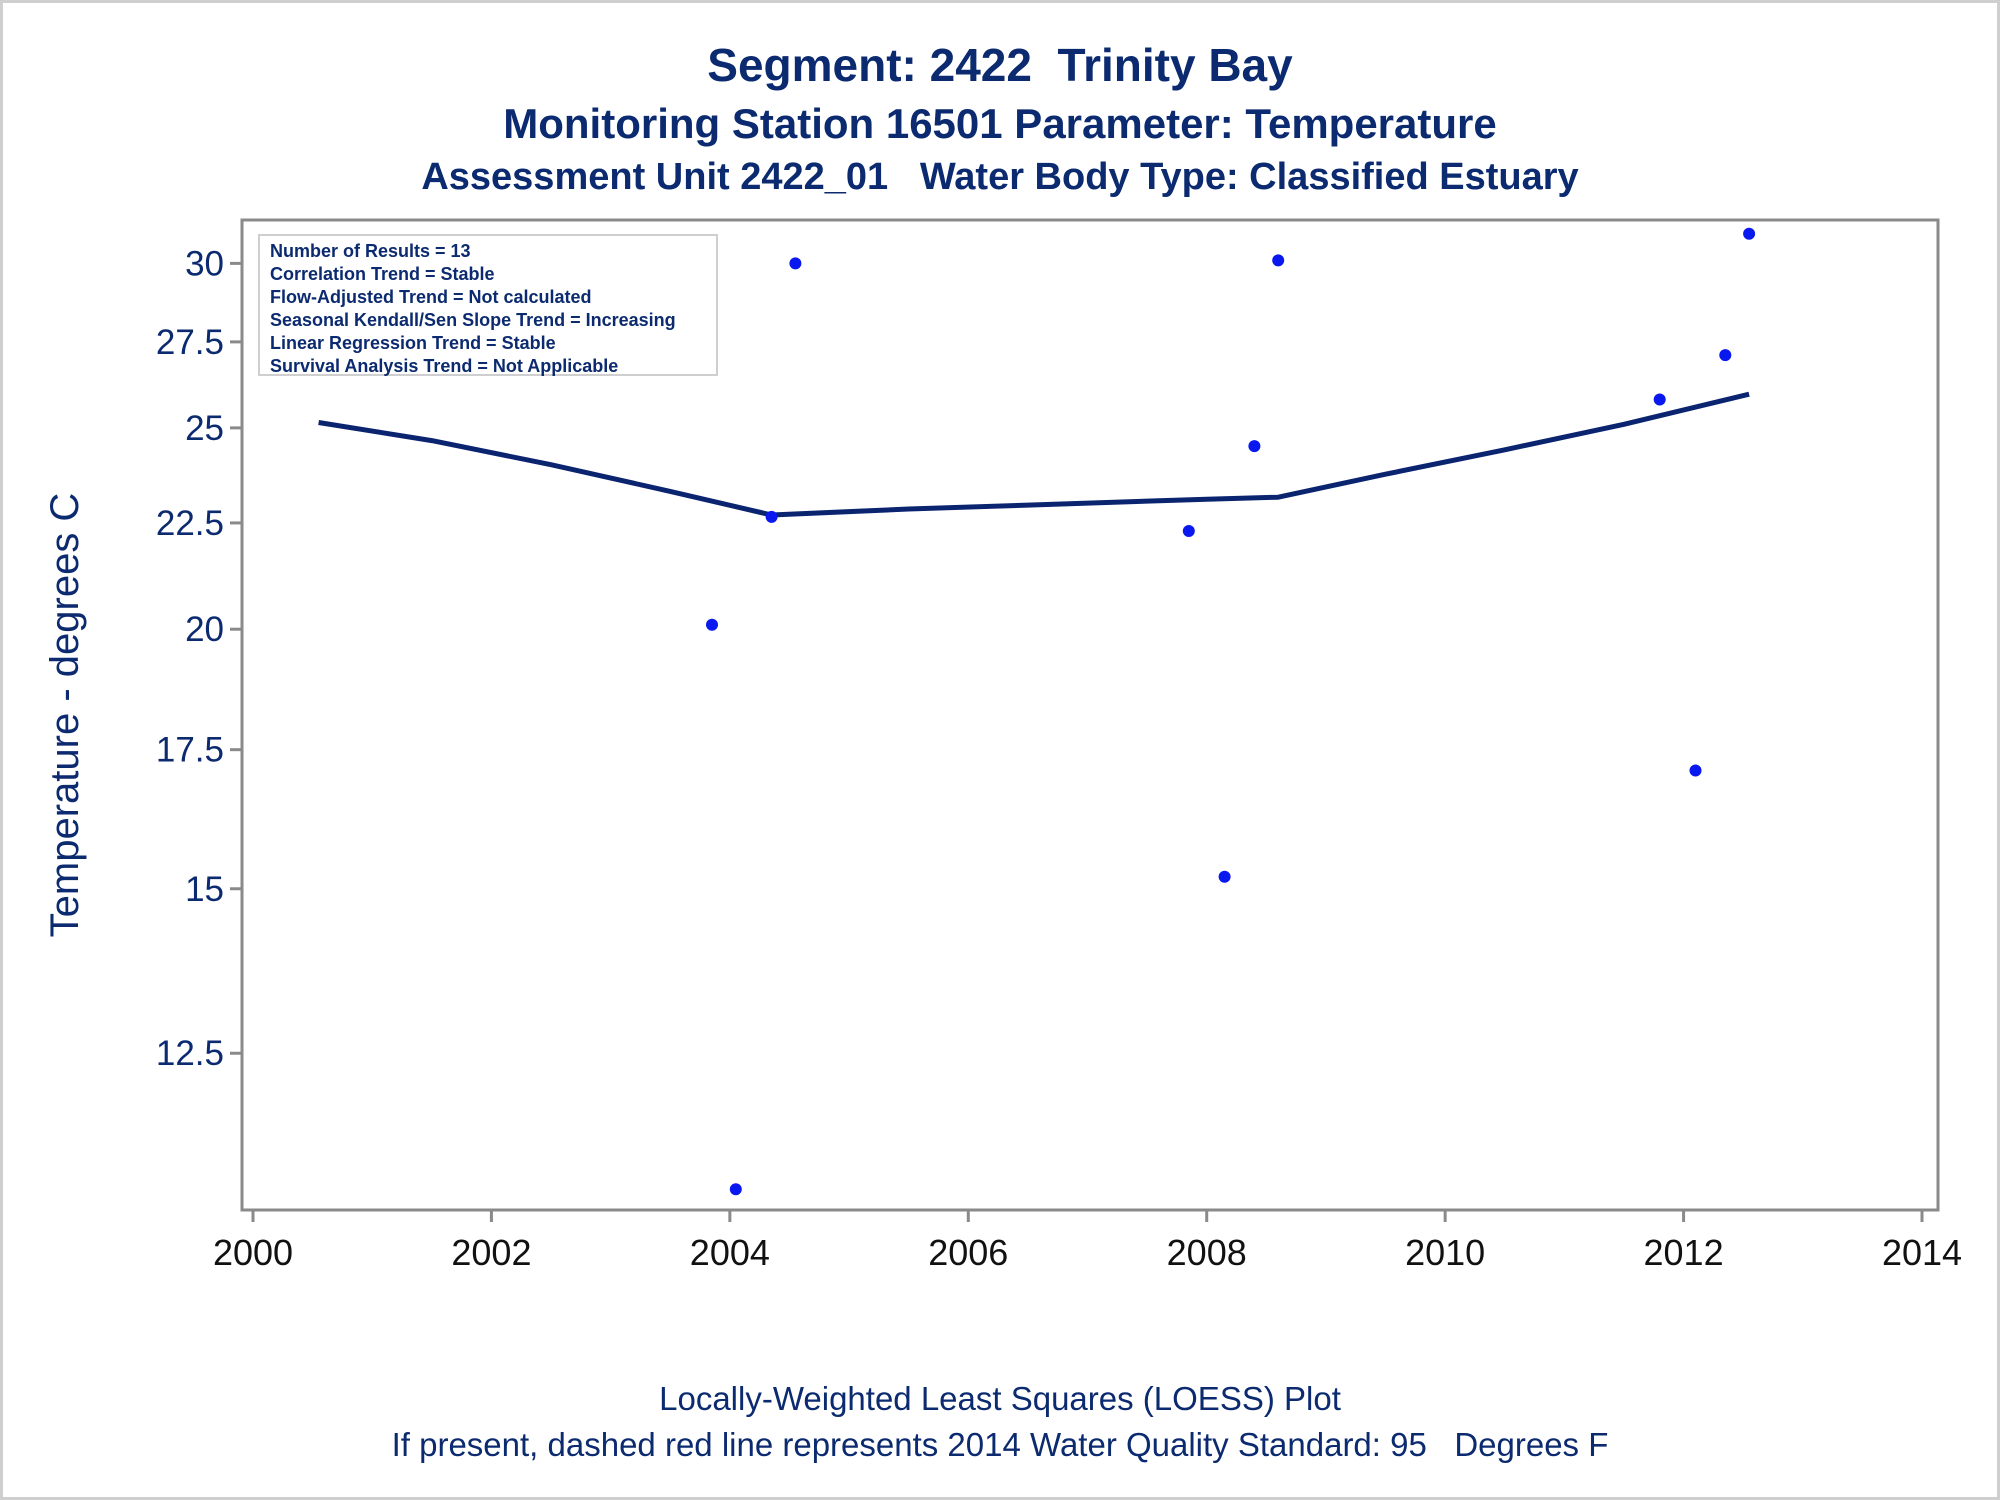 The height and width of the screenshot is (1500, 2000). I want to click on y-tick-label: 22.5, so click(190, 523).